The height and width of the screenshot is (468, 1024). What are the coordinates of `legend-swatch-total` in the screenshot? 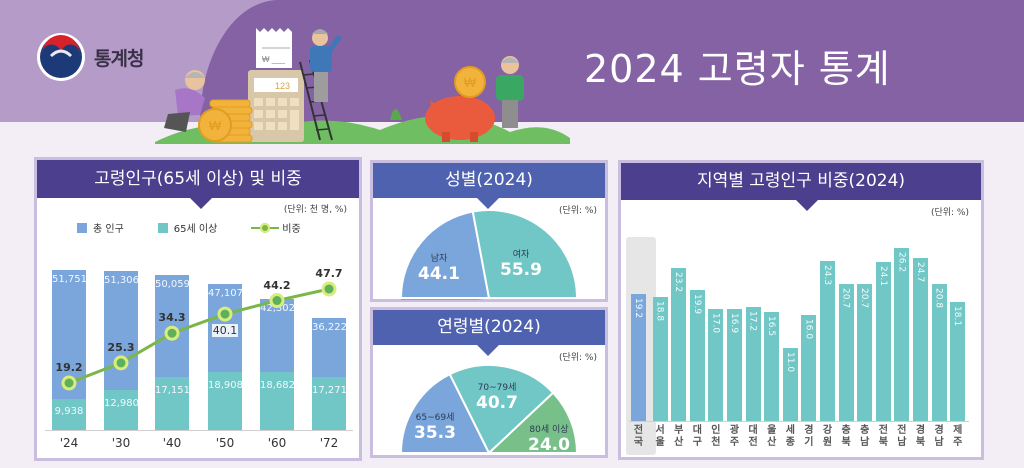 It's located at (82, 227).